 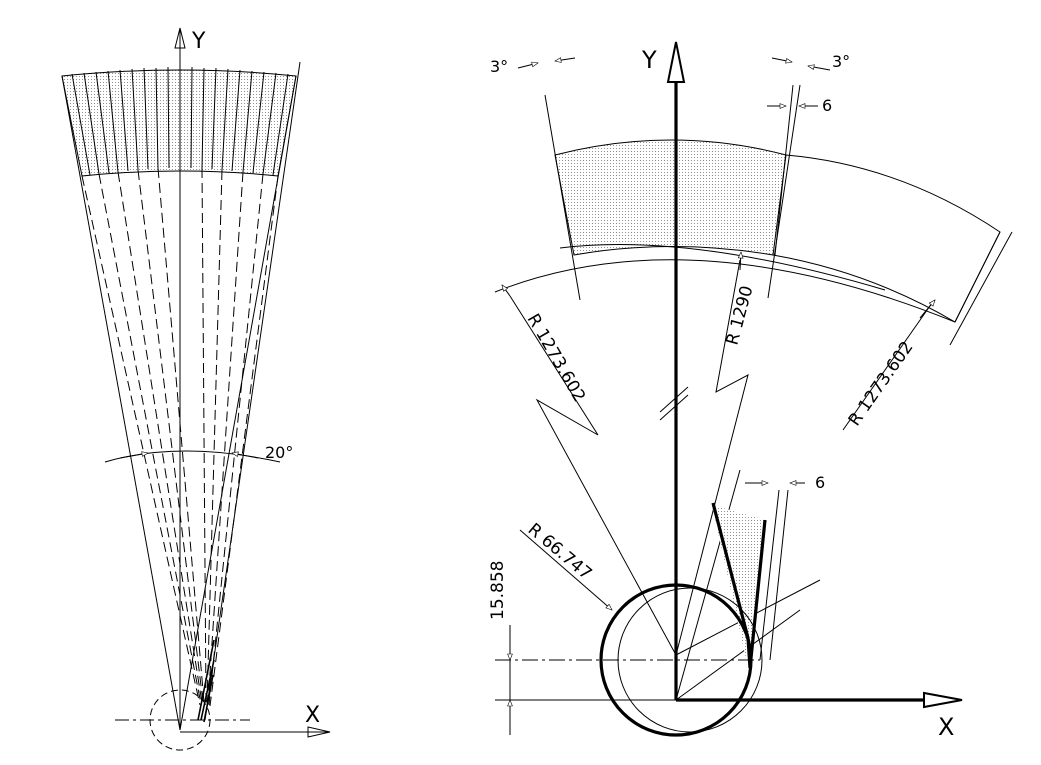 I want to click on right-radius-right: R 1273.602, so click(x=881, y=384).